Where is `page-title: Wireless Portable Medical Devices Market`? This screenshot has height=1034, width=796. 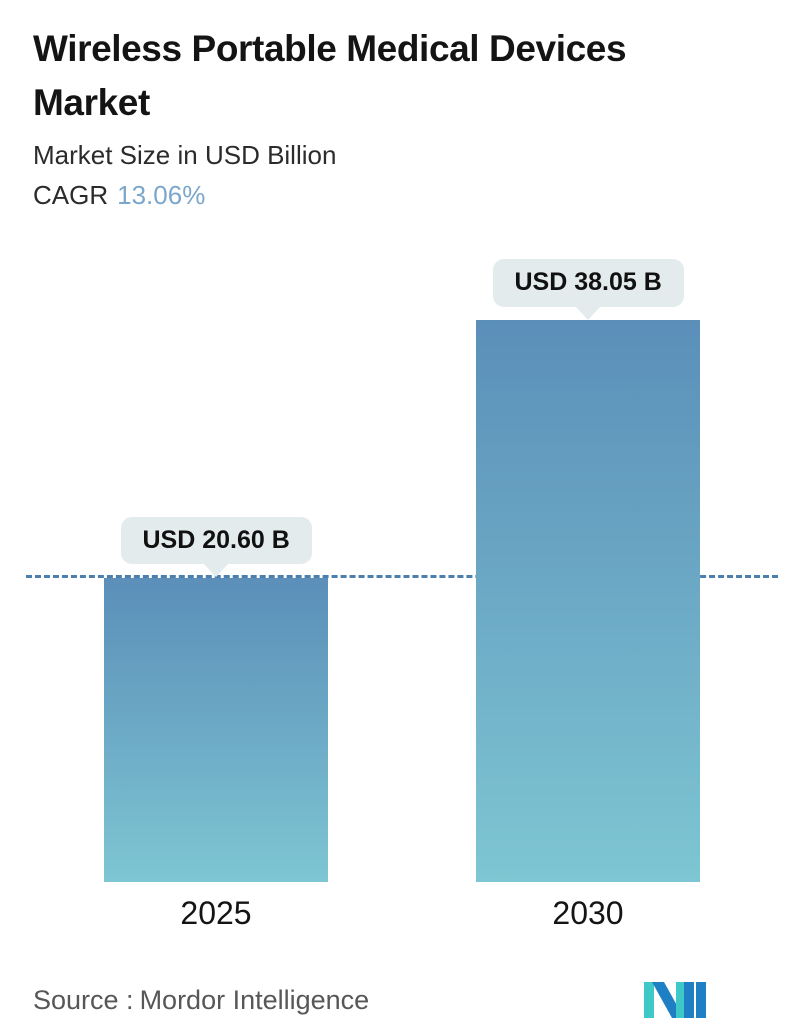
page-title: Wireless Portable Medical Devices Market is located at coordinates (330, 75).